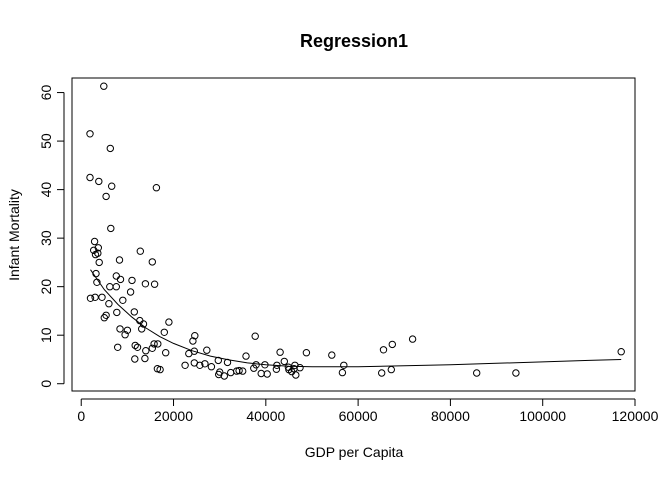 The image size is (672, 480). Describe the element at coordinates (450, 416) in the screenshot. I see `x-tick-label: 80000` at that location.